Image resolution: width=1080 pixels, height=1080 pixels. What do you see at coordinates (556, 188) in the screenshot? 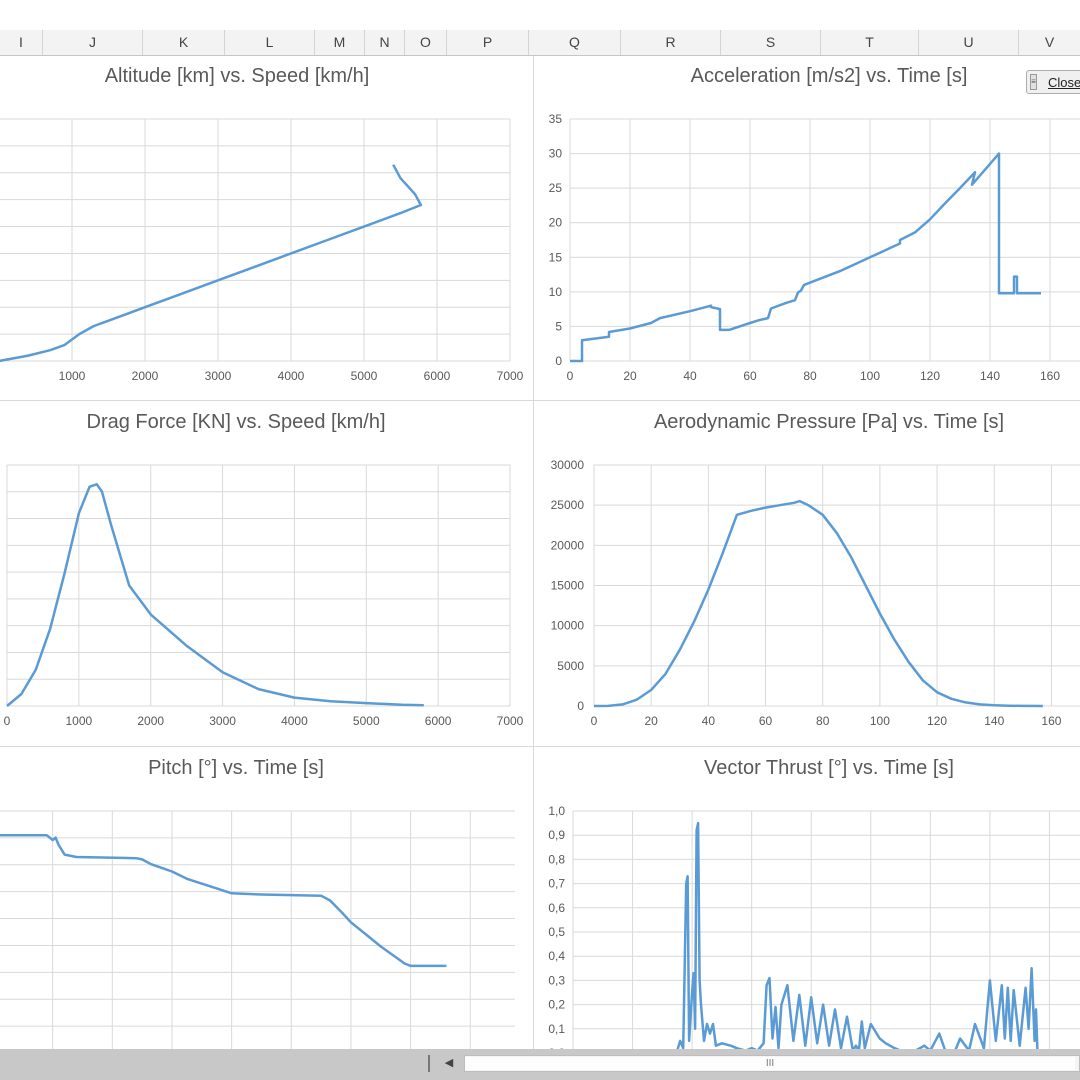
I see `y-tick-label: 25` at bounding box center [556, 188].